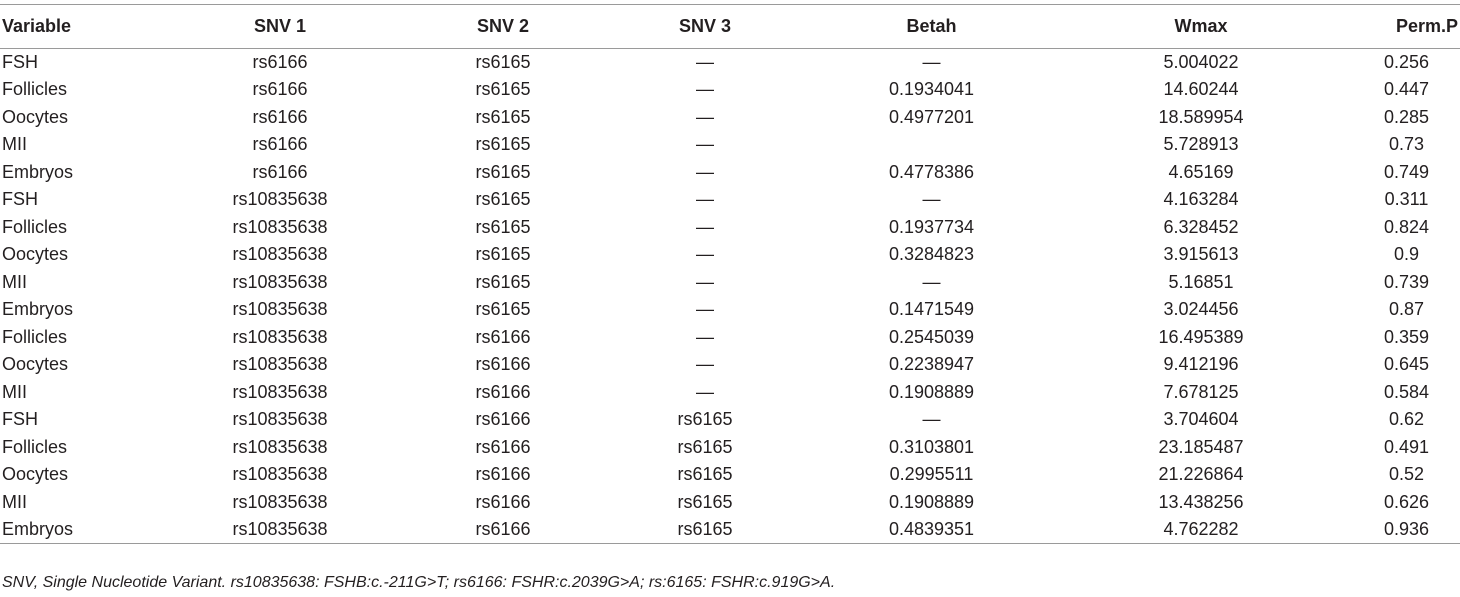 This screenshot has width=1460, height=597. I want to click on header-betah: Betah, so click(931, 26).